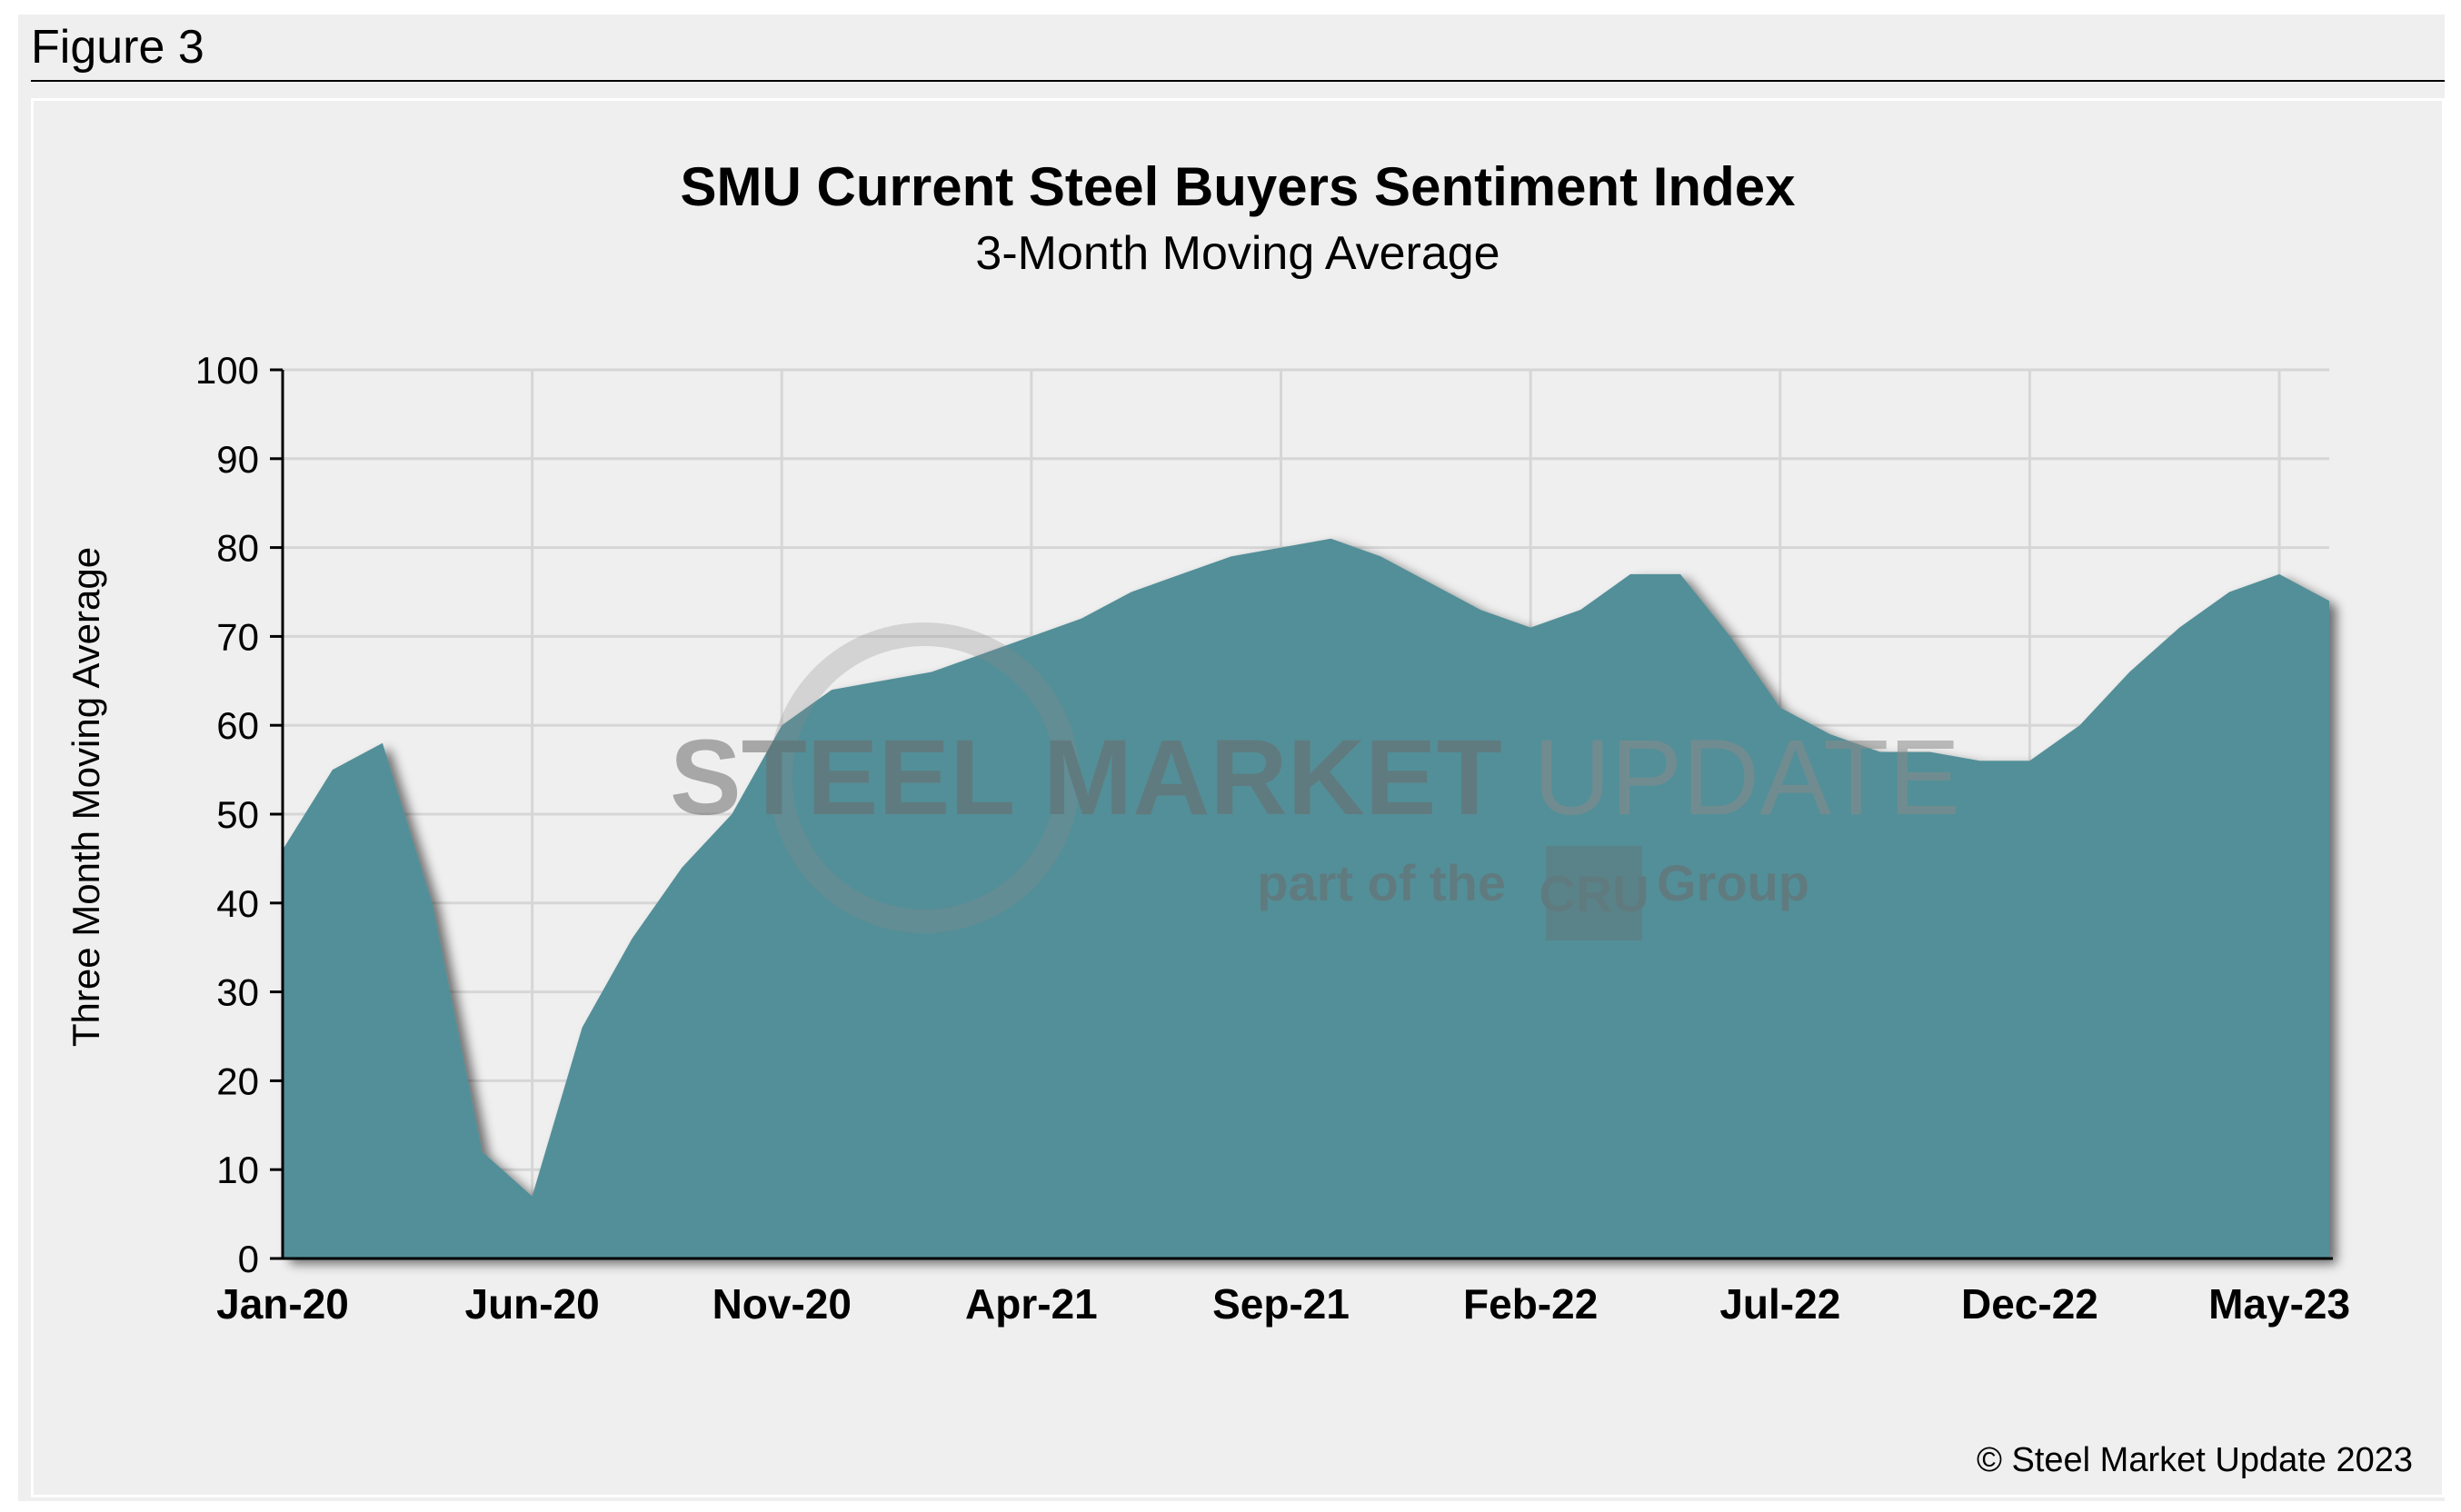 The image size is (2461, 1512). I want to click on chart-title: SMU Current Steel Buyers Sentiment Index, so click(1238, 186).